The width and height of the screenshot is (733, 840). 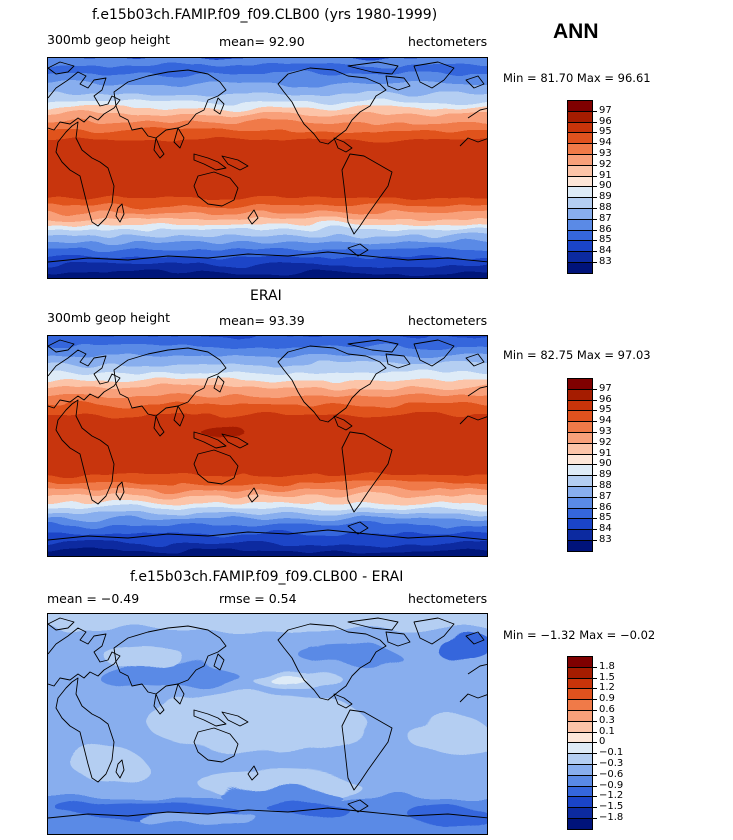 What do you see at coordinates (611, 817) in the screenshot?
I see `colorbar-level-label: −1.8` at bounding box center [611, 817].